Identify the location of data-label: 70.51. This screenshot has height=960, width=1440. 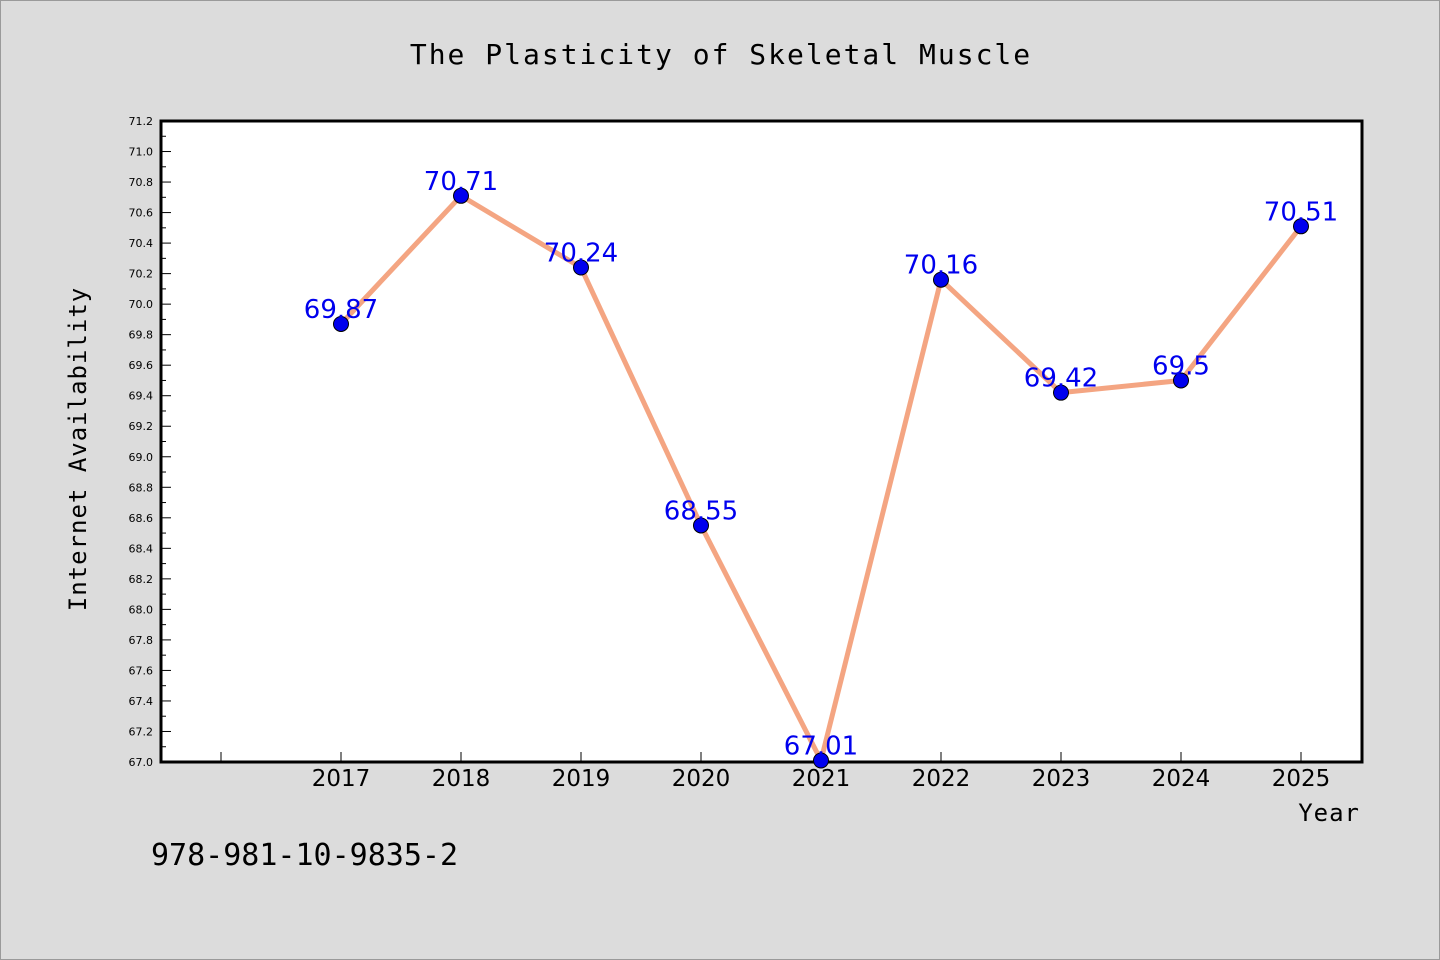
(1301, 212).